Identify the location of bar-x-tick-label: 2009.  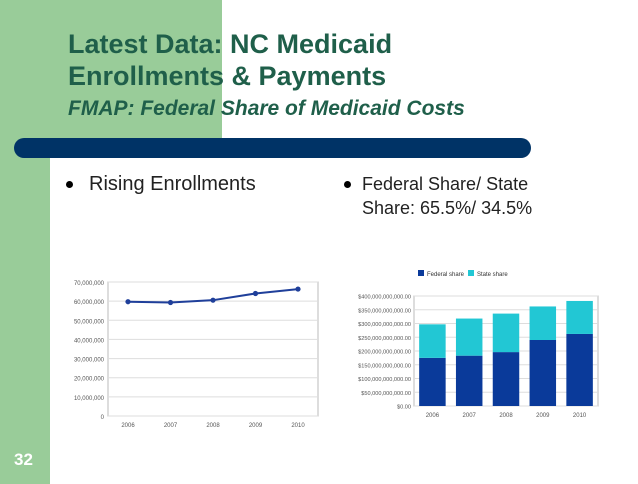
(543, 416).